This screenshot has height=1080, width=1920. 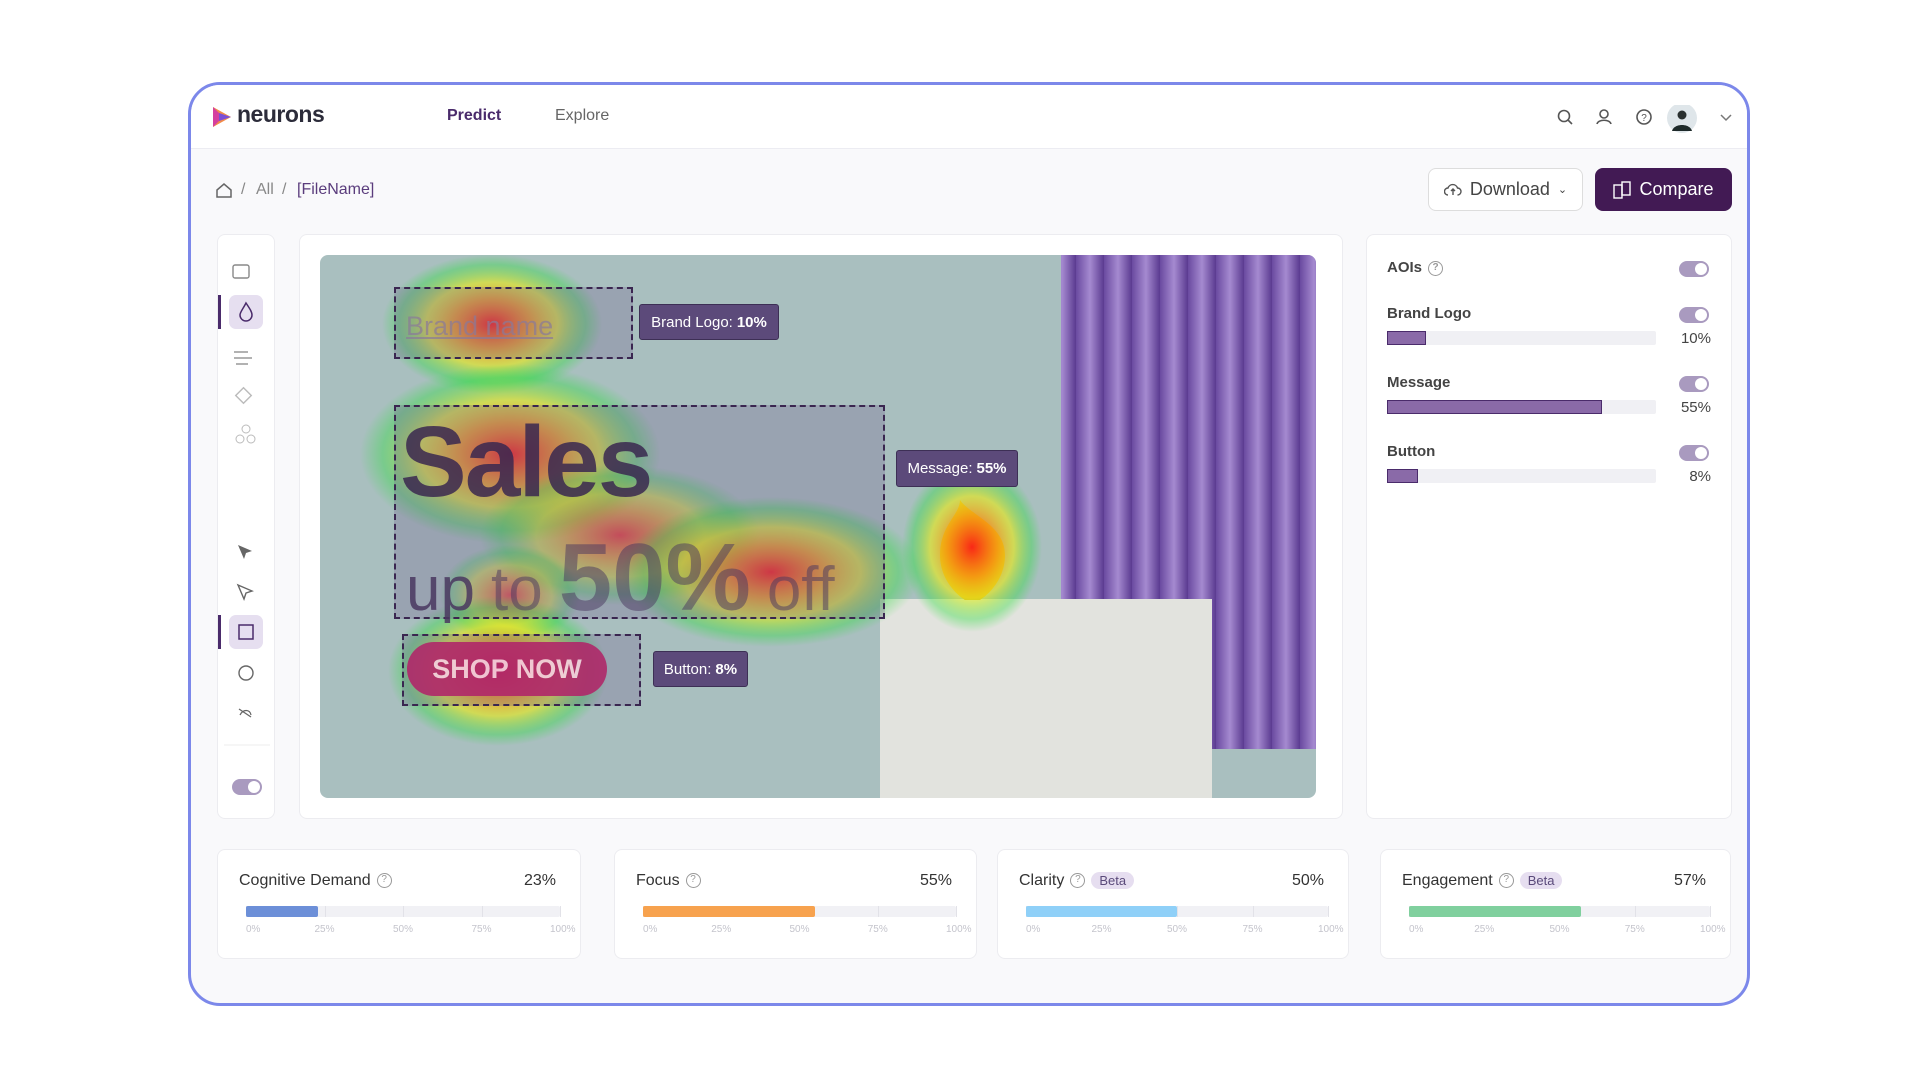 I want to click on aoi-name: Brand Logo, so click(x=1429, y=313).